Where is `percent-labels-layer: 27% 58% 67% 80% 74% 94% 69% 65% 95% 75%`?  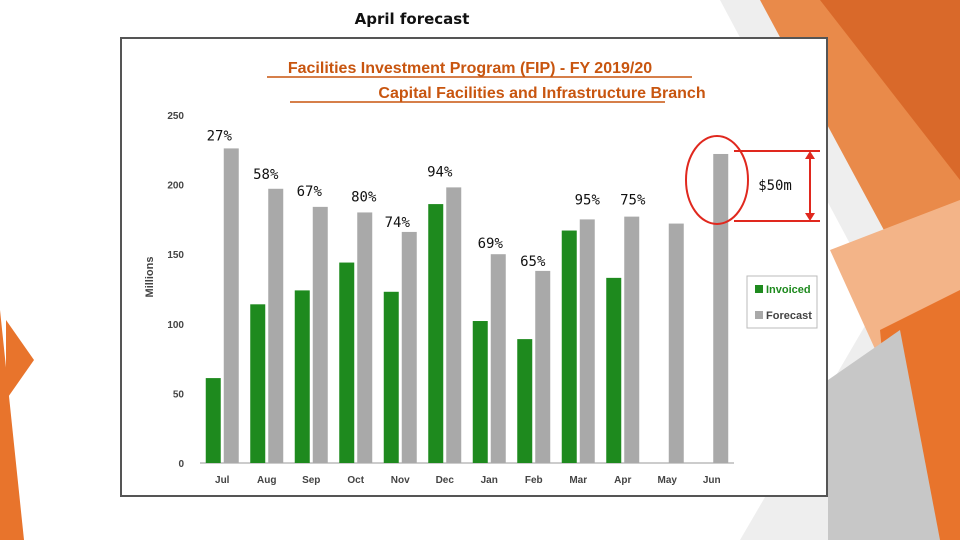
percent-labels-layer: 27% 58% 67% 80% 74% 94% 69% 65% 95% 75% is located at coordinates (426, 198).